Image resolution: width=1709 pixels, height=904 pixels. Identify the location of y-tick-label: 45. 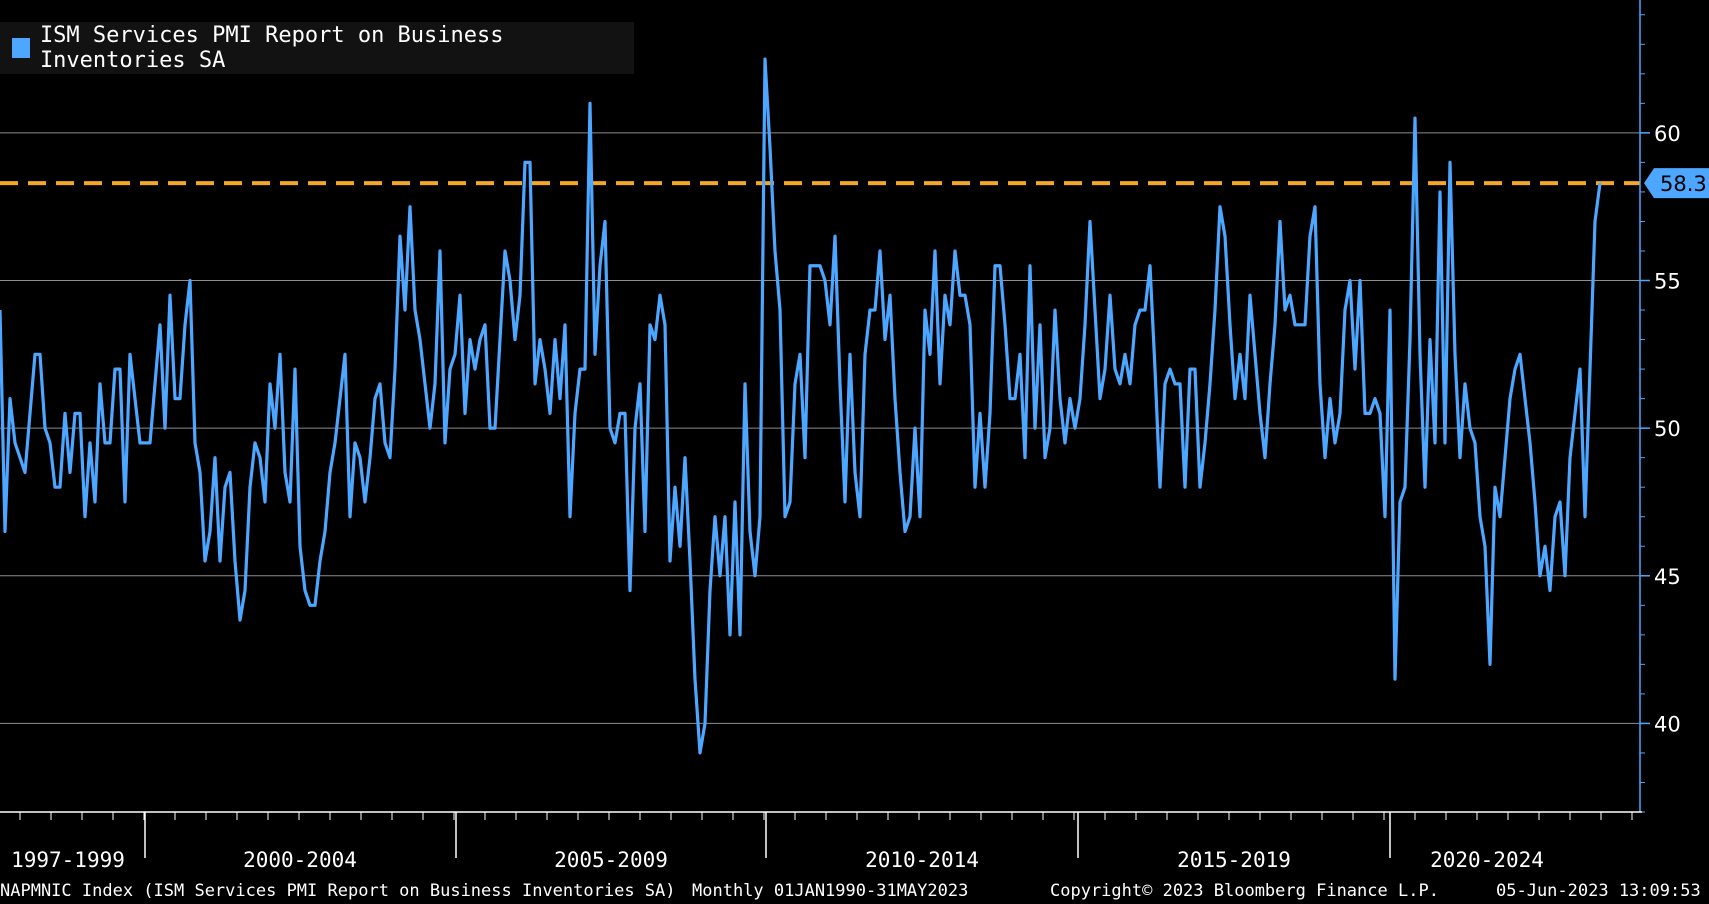
(1667, 577).